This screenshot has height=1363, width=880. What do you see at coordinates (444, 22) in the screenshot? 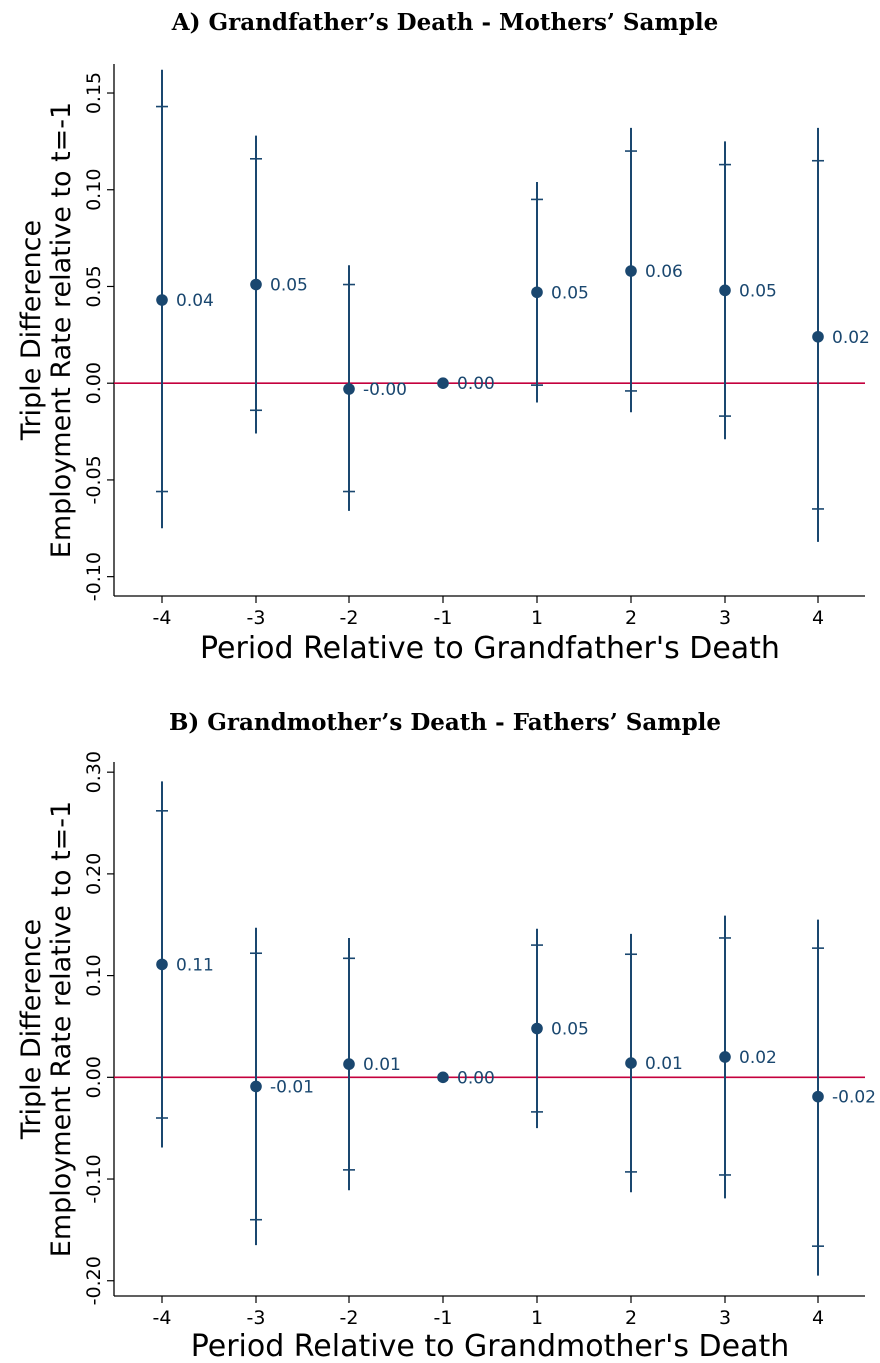
I see `chart-title: A) Grandfather’s Death - Mothers’ Sample` at bounding box center [444, 22].